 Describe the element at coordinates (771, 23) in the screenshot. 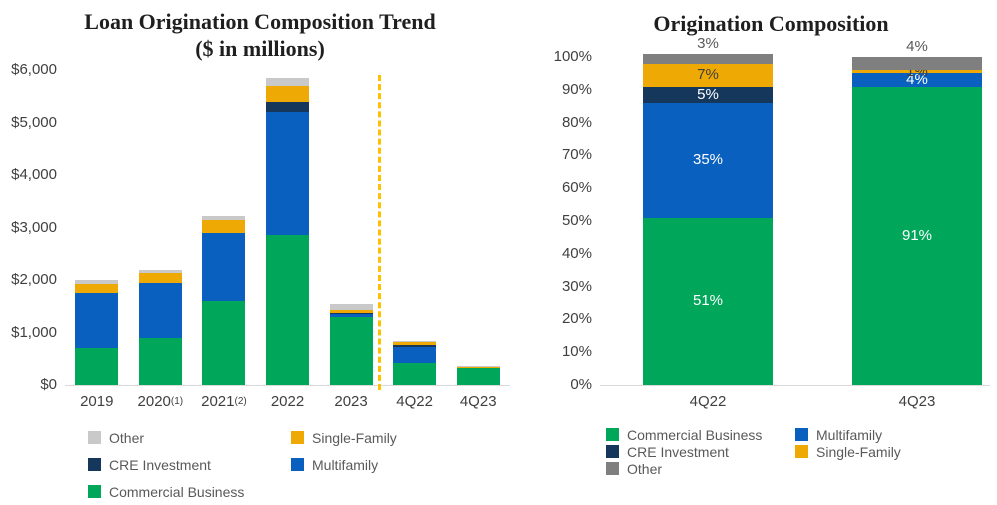

I see `right-chart-title: Origination Composition` at that location.